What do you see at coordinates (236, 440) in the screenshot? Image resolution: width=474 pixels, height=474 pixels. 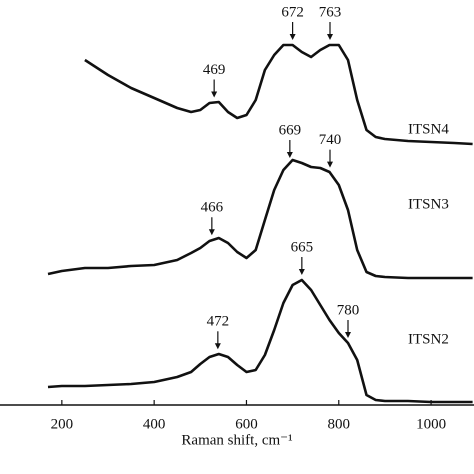 I see `x-axis-label: Raman shift, cm⁻¹` at bounding box center [236, 440].